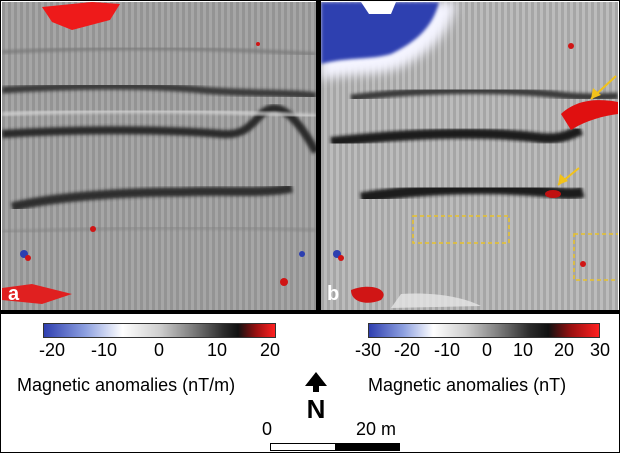 This screenshot has width=620, height=453. I want to click on colorbar-right-tick: -20, so click(407, 350).